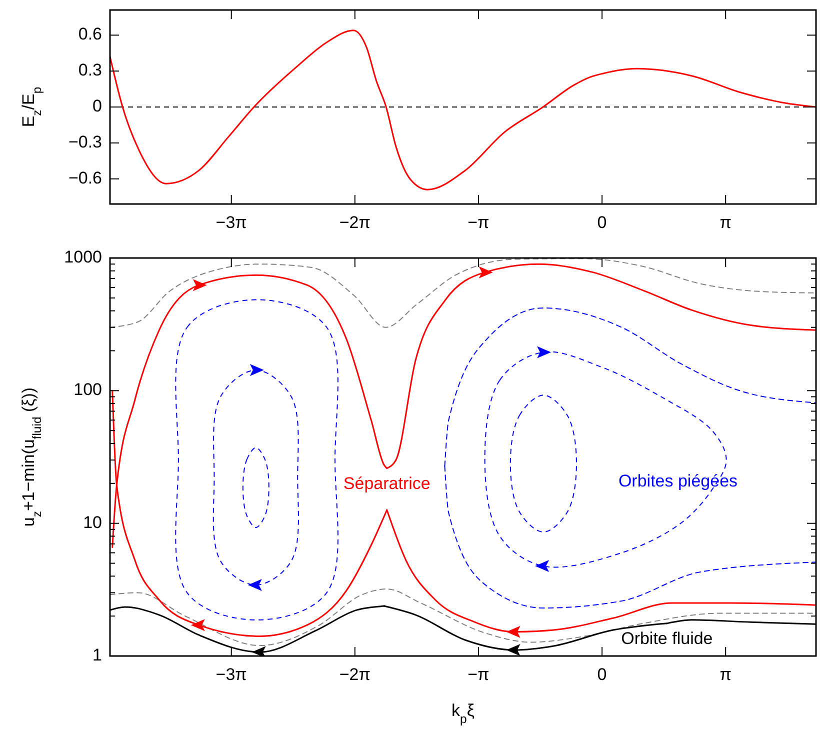 This screenshot has height=738, width=826. Describe the element at coordinates (85, 178) in the screenshot. I see `y-tick-label: −0.6` at that location.